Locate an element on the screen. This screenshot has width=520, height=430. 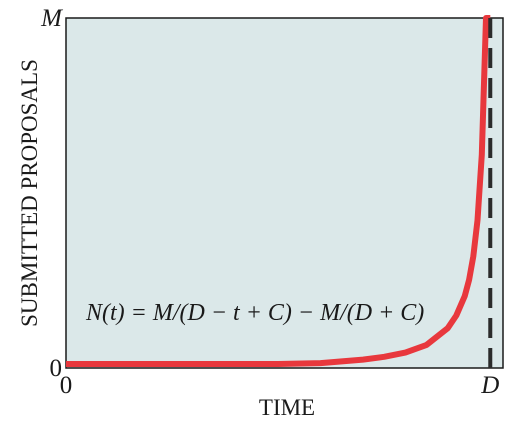
x-tick-label-0: 0 is located at coordinates (66, 385).